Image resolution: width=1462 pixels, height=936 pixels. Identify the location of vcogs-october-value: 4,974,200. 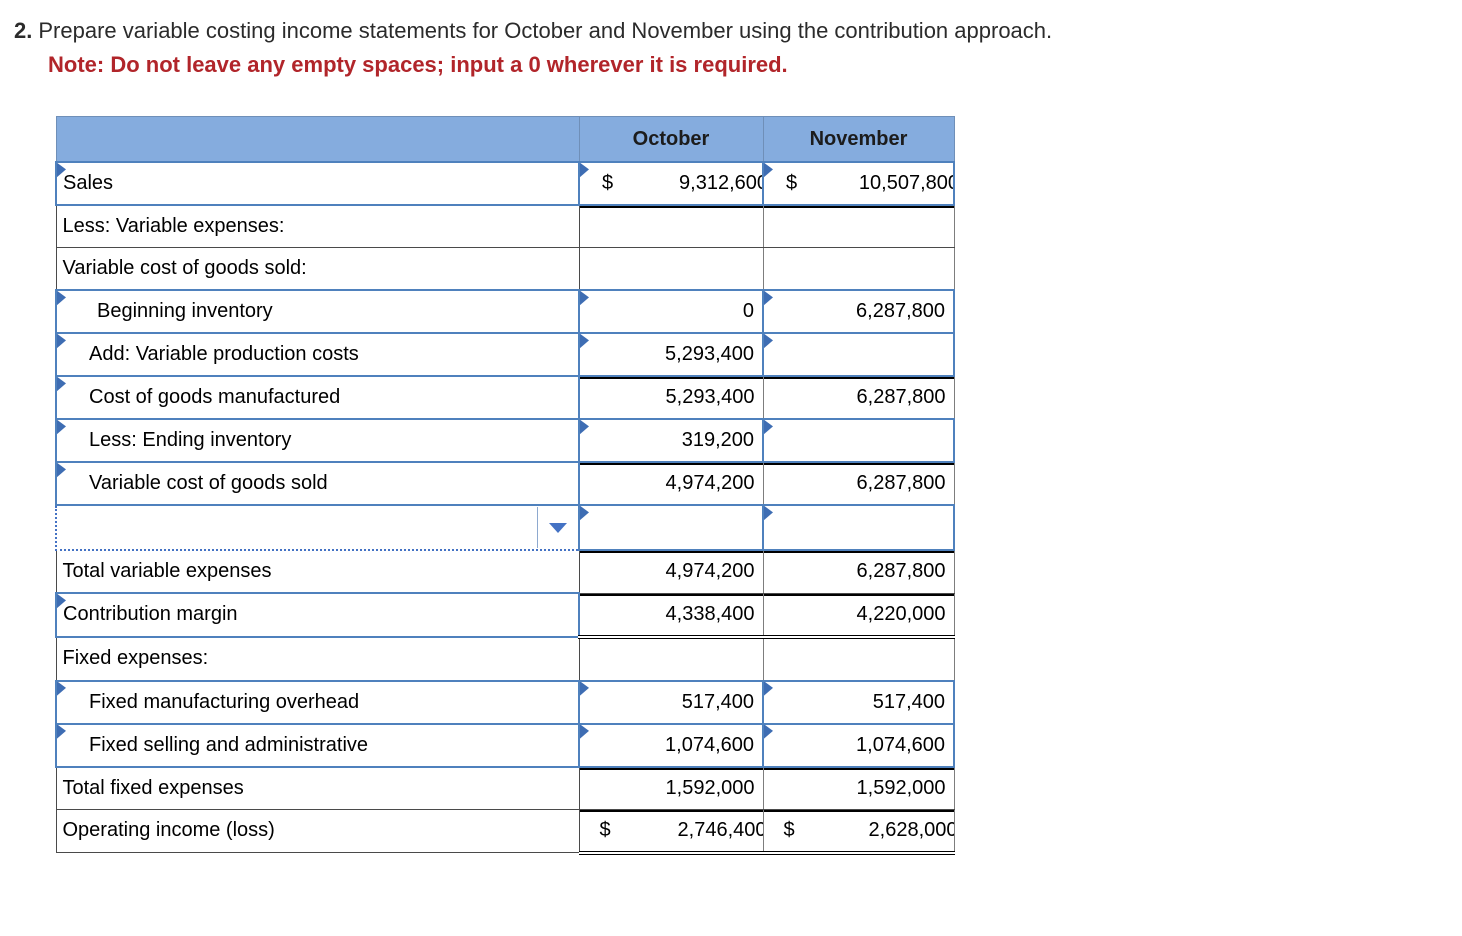
(671, 483).